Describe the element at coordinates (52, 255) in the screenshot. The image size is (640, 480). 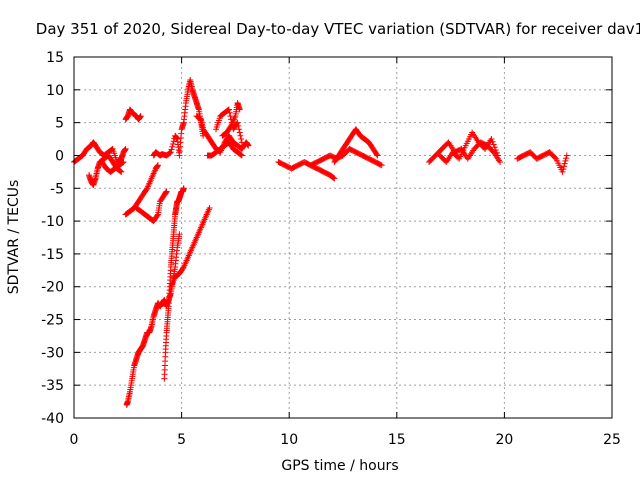
I see `y-tick-label: -15` at that location.